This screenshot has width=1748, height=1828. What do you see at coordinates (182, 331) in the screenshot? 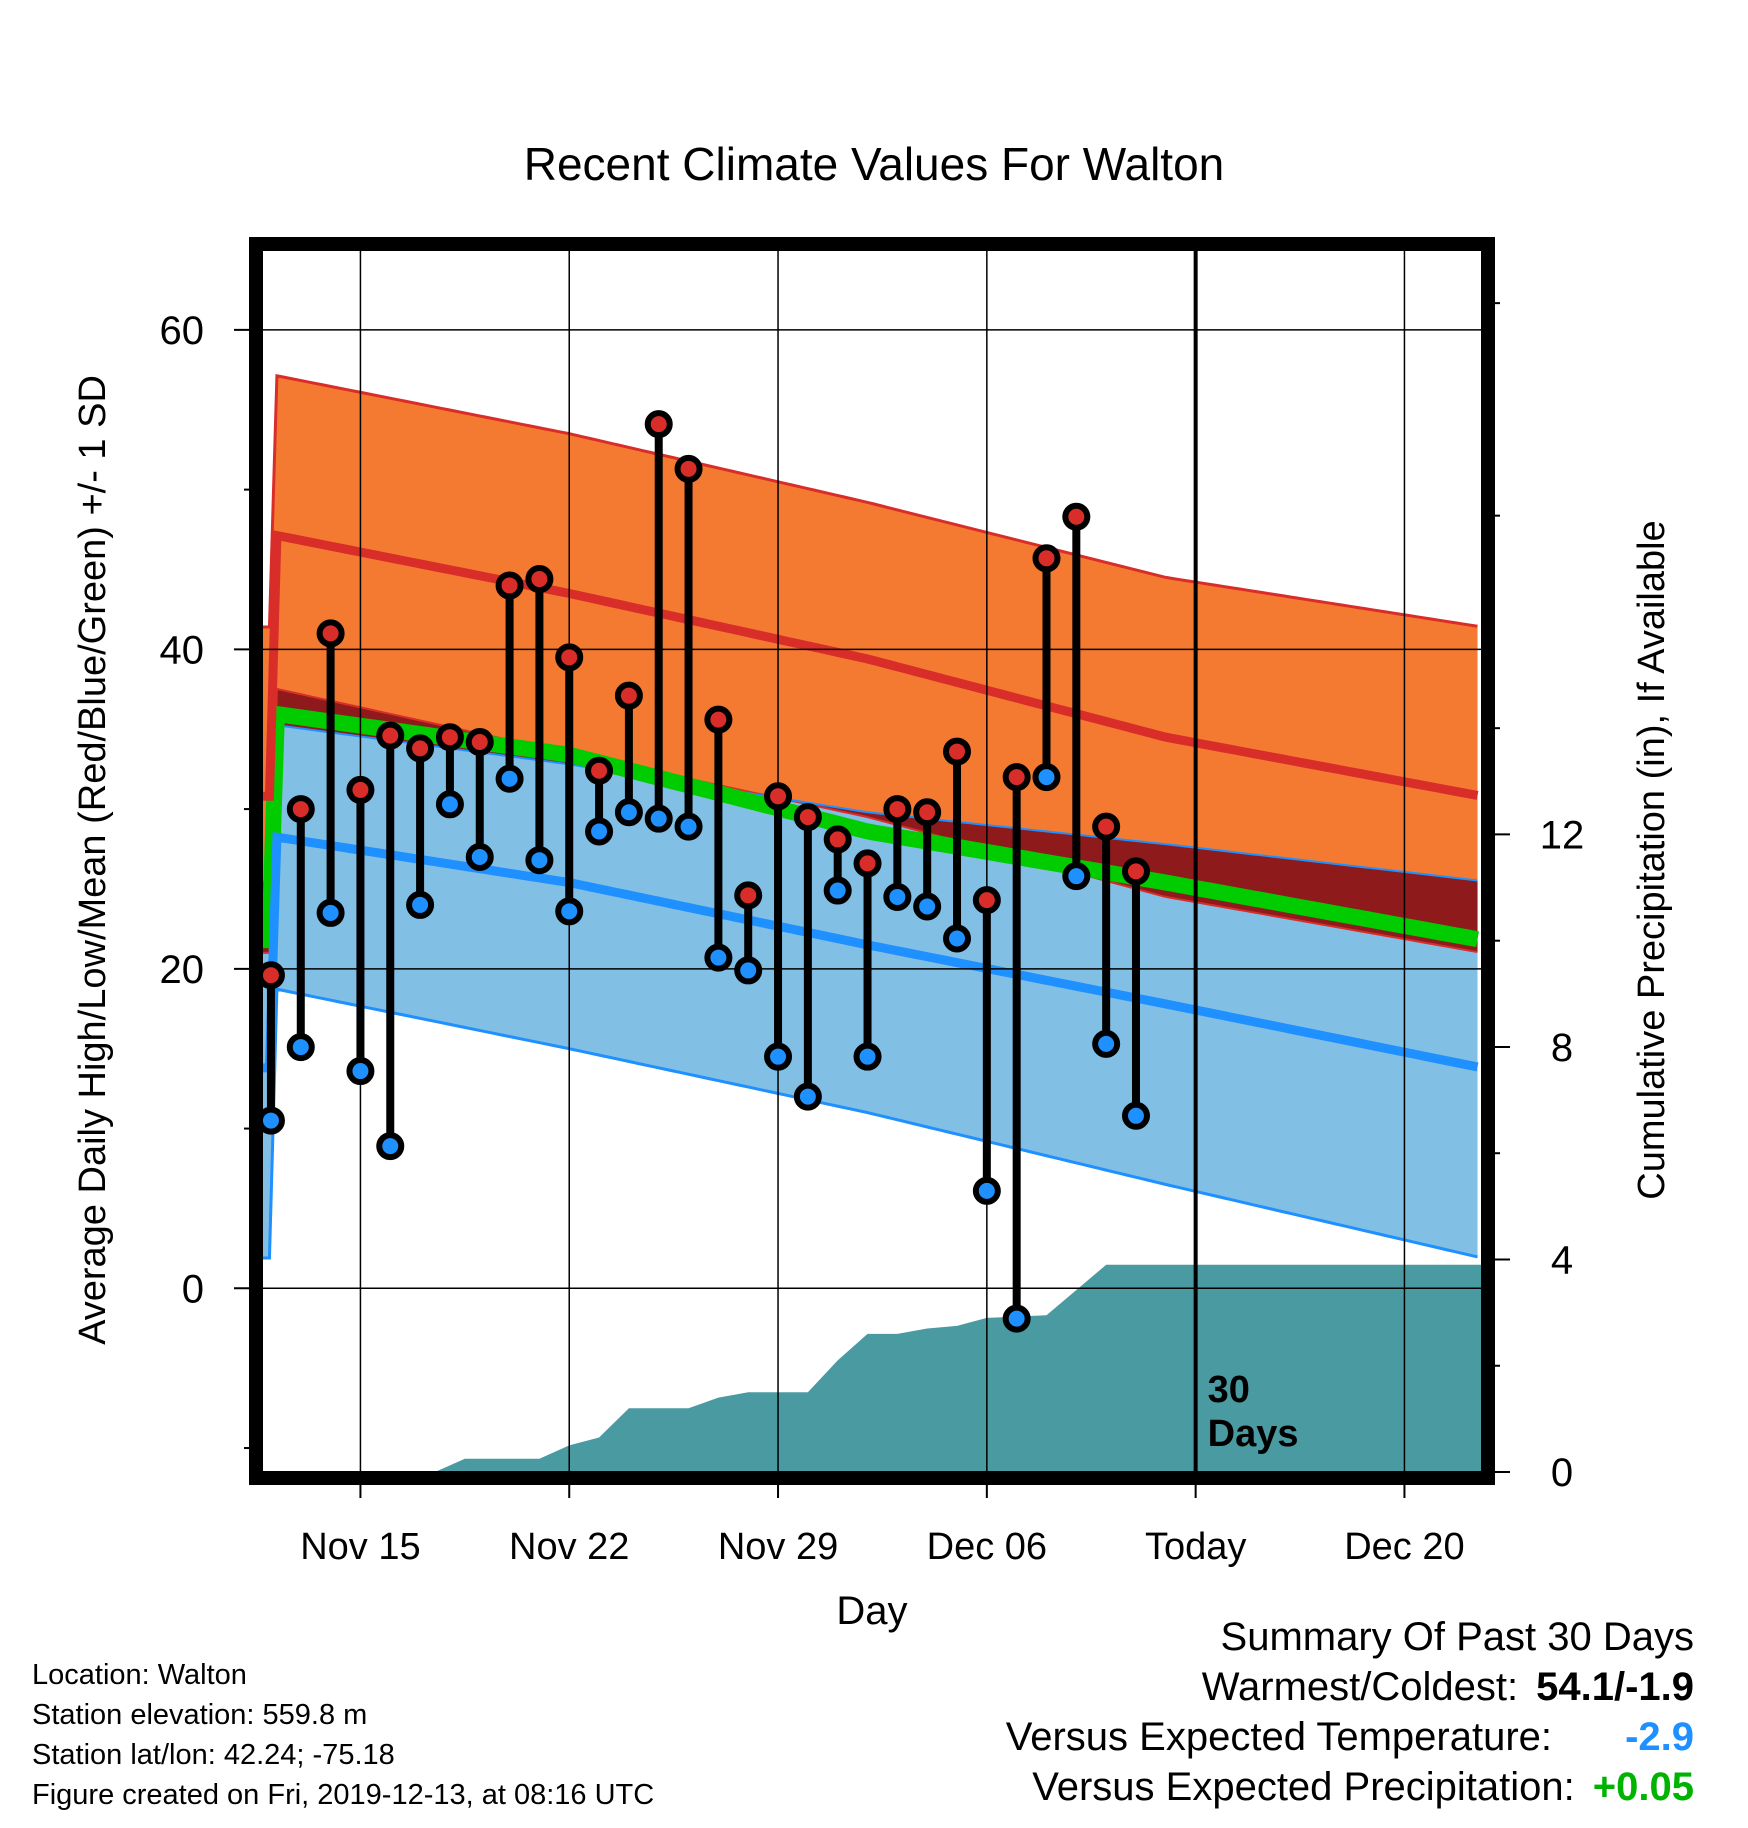
I see `y-tick-label: 60` at bounding box center [182, 331].